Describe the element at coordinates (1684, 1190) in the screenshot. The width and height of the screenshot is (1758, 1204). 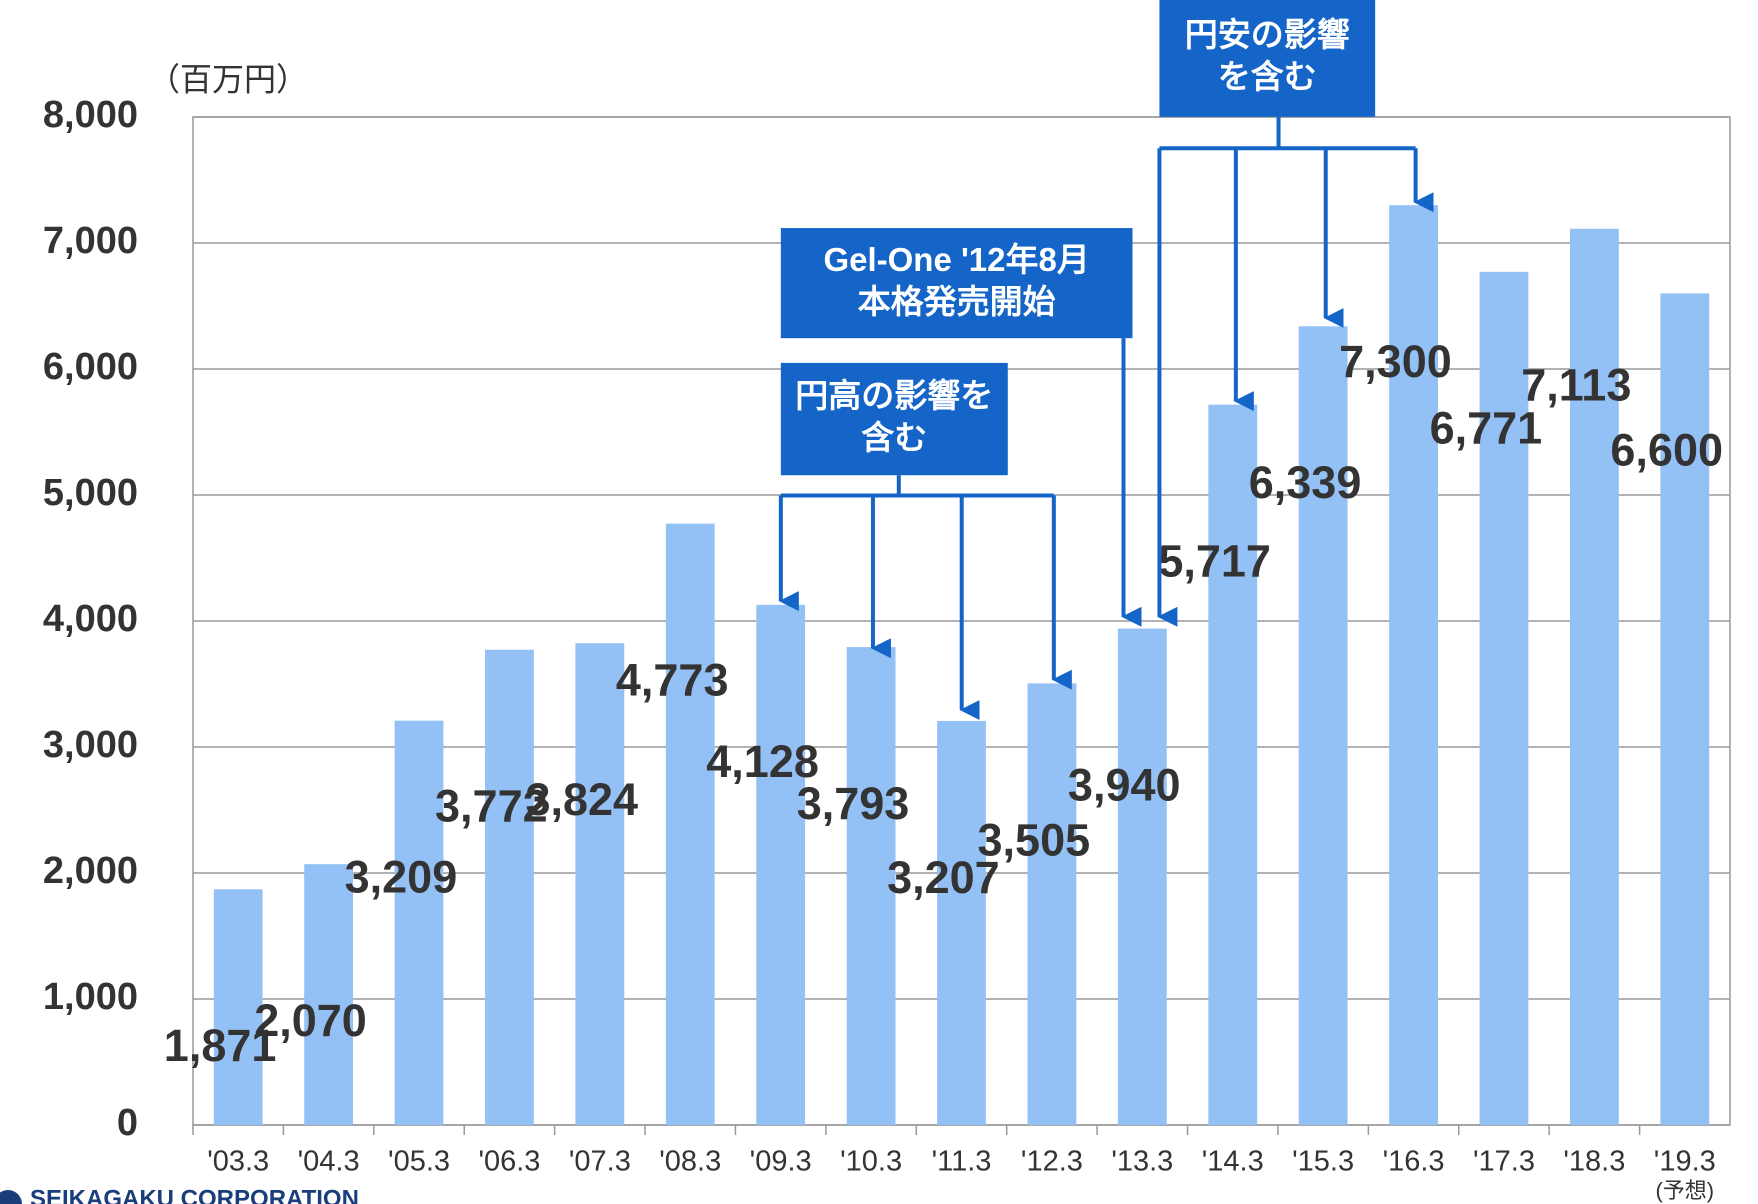
I see `category-note: (予想)` at that location.